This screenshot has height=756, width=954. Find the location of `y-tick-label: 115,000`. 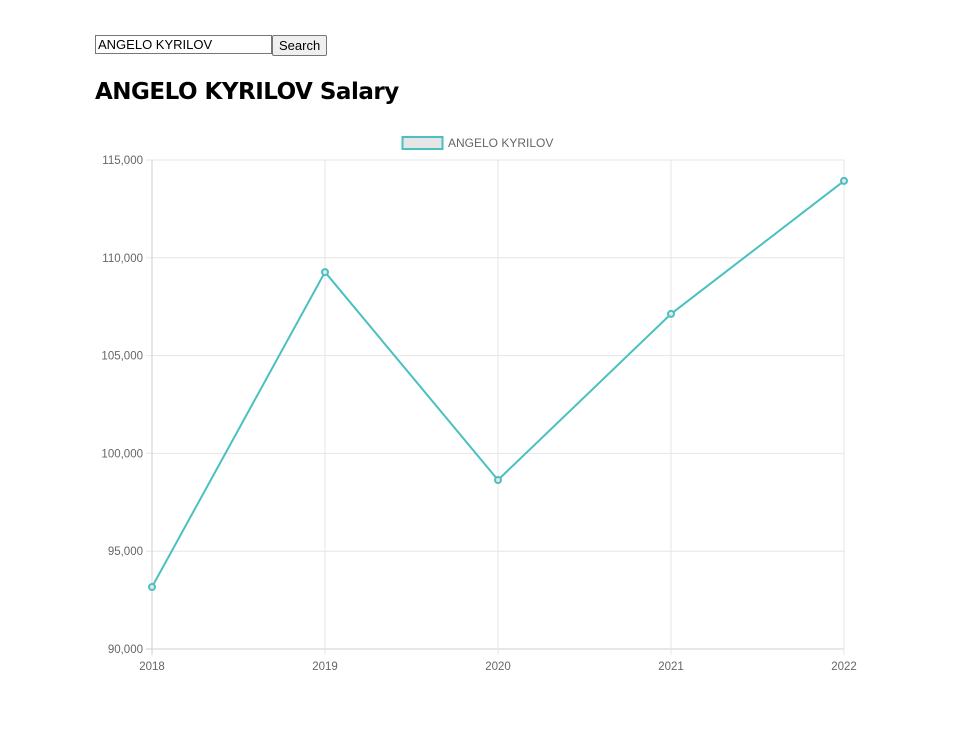

y-tick-label: 115,000 is located at coordinates (122, 161).